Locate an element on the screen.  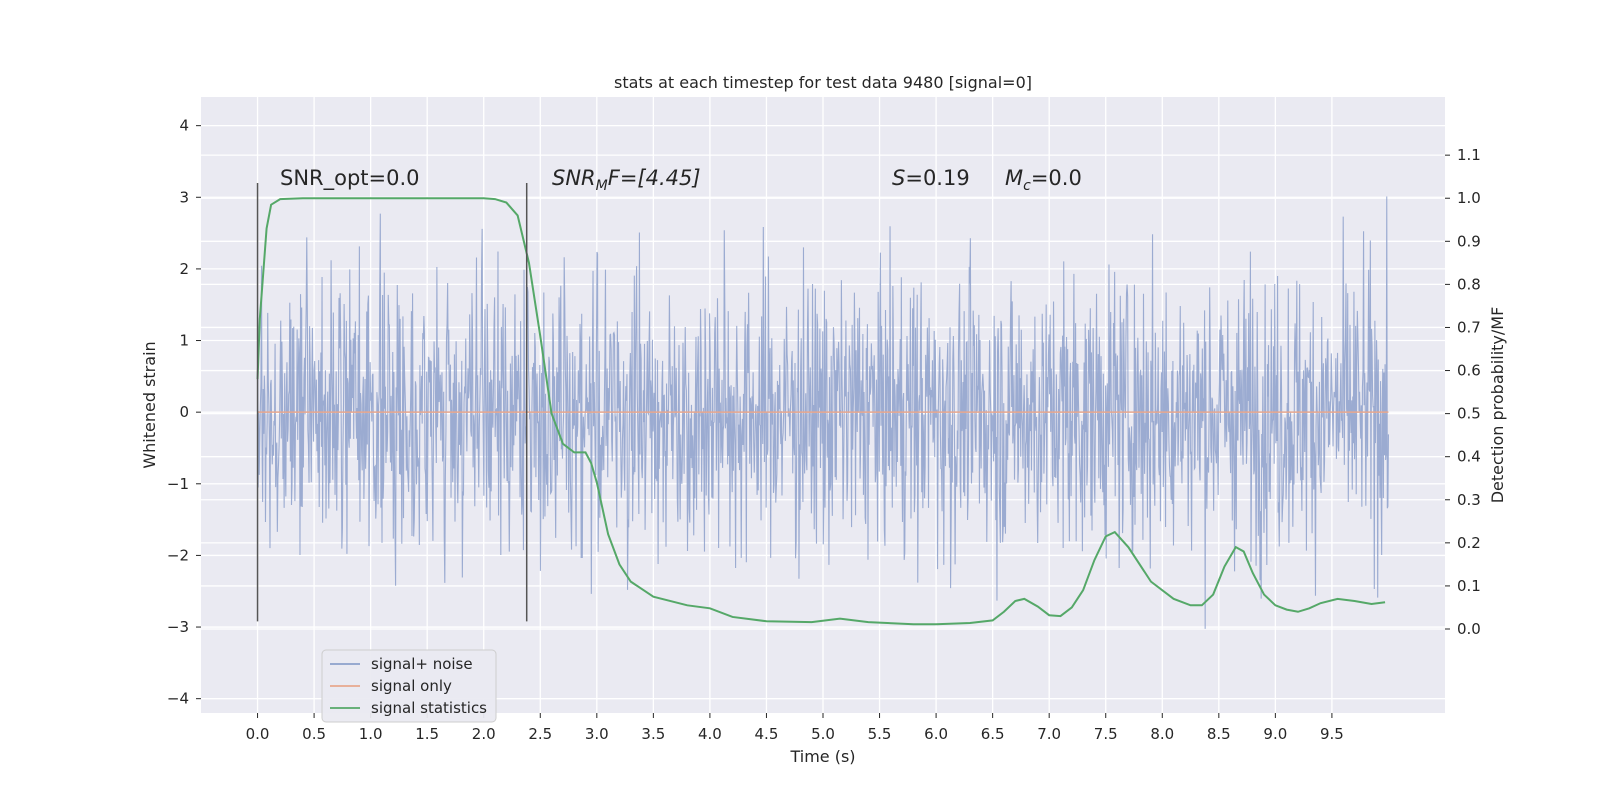
y-tick-label: 0 is located at coordinates (184, 412).